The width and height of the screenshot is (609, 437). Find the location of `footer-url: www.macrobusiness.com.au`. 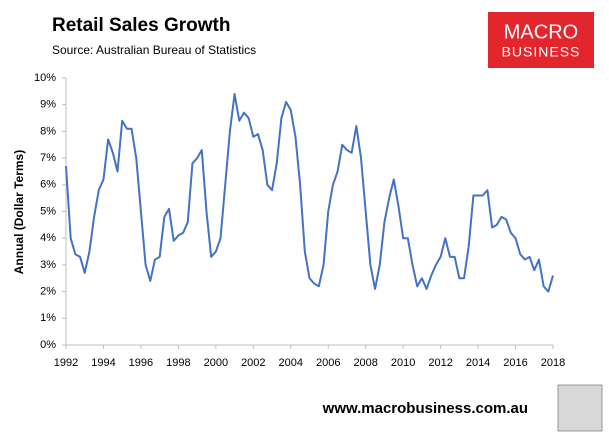

footer-url: www.macrobusiness.com.au is located at coordinates (425, 408).